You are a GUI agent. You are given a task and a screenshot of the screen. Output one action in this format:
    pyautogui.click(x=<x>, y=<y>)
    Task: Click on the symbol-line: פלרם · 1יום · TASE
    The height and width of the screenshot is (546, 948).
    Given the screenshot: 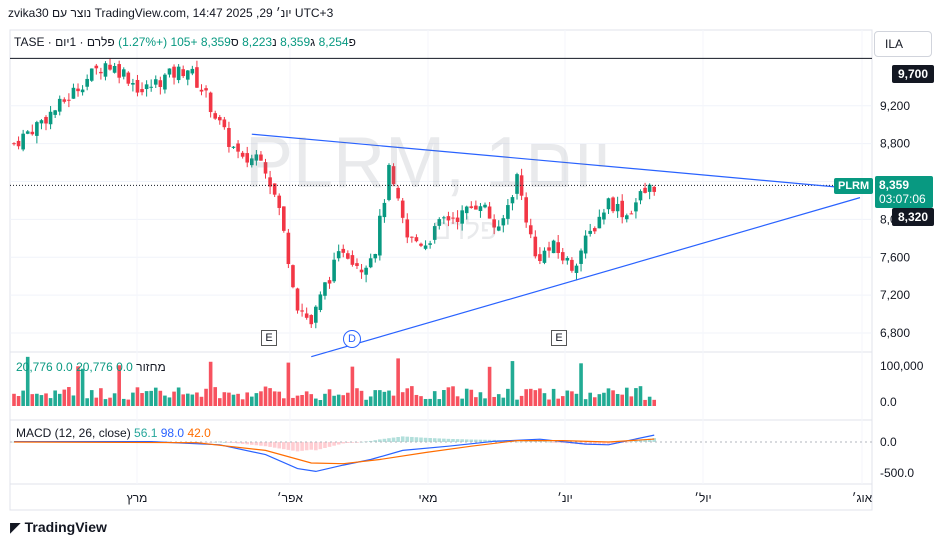 What is the action you would take?
    pyautogui.click(x=64, y=42)
    